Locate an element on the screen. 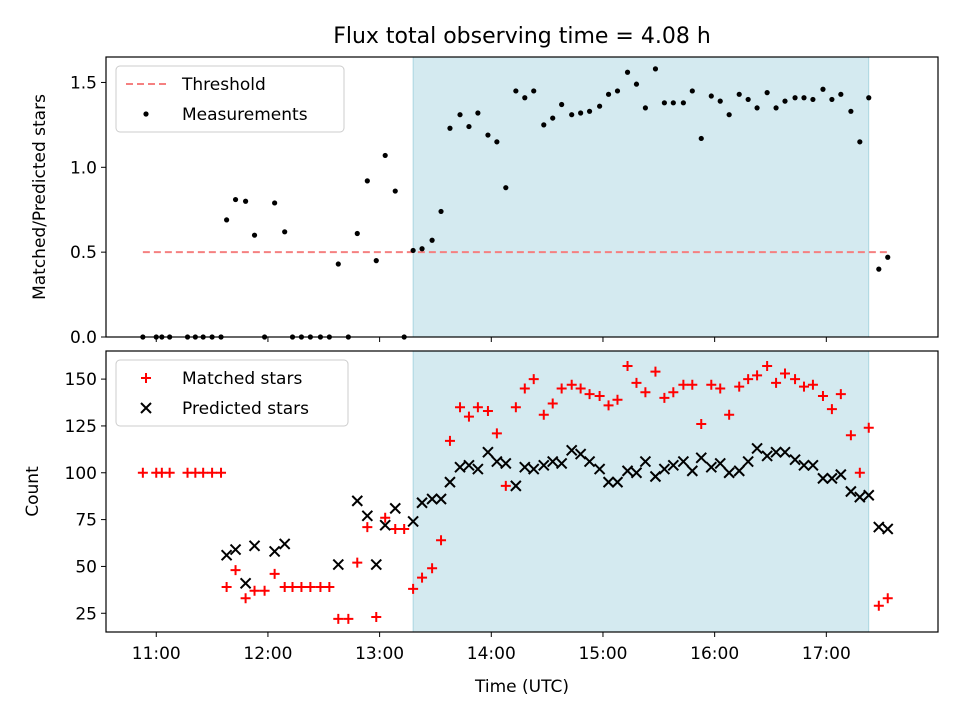  legend-box is located at coordinates (232, 393).